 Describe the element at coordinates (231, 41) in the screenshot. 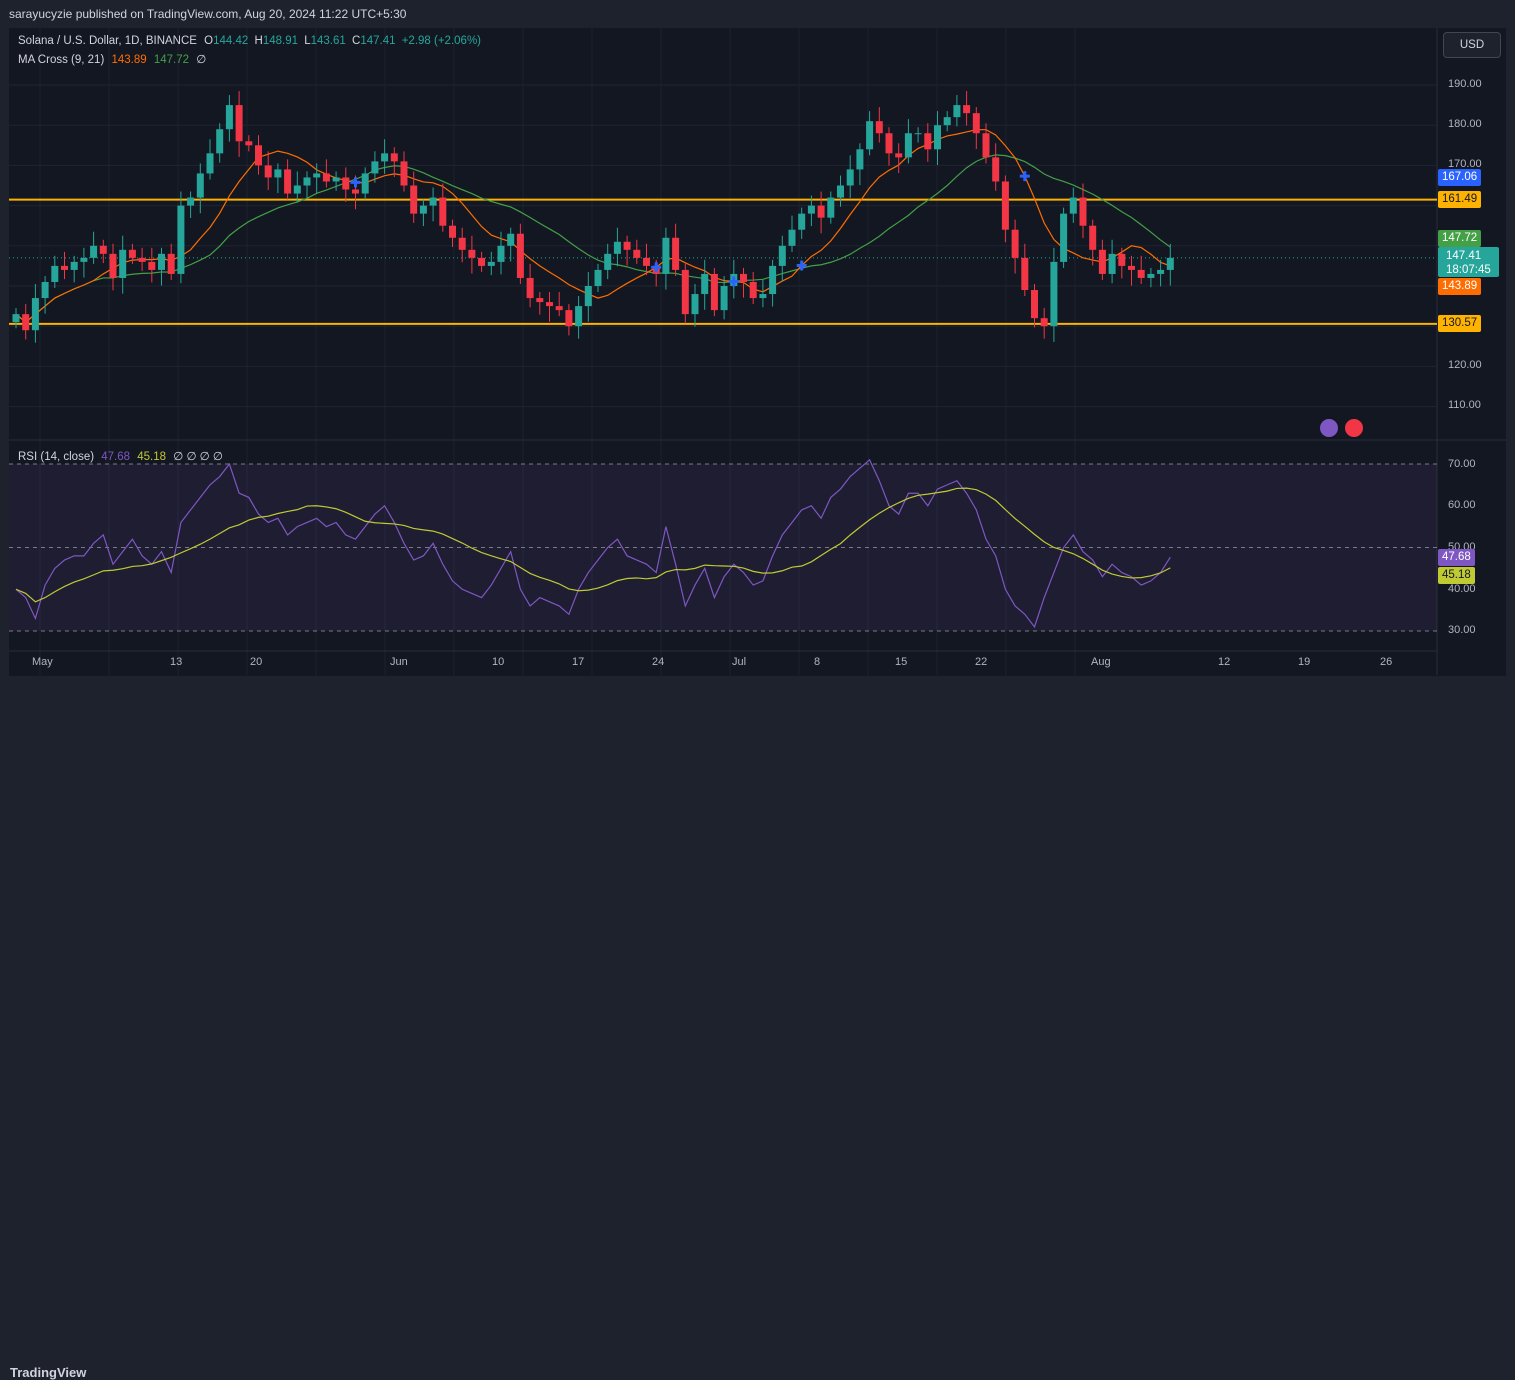

I see `open-value: 144.42` at that location.